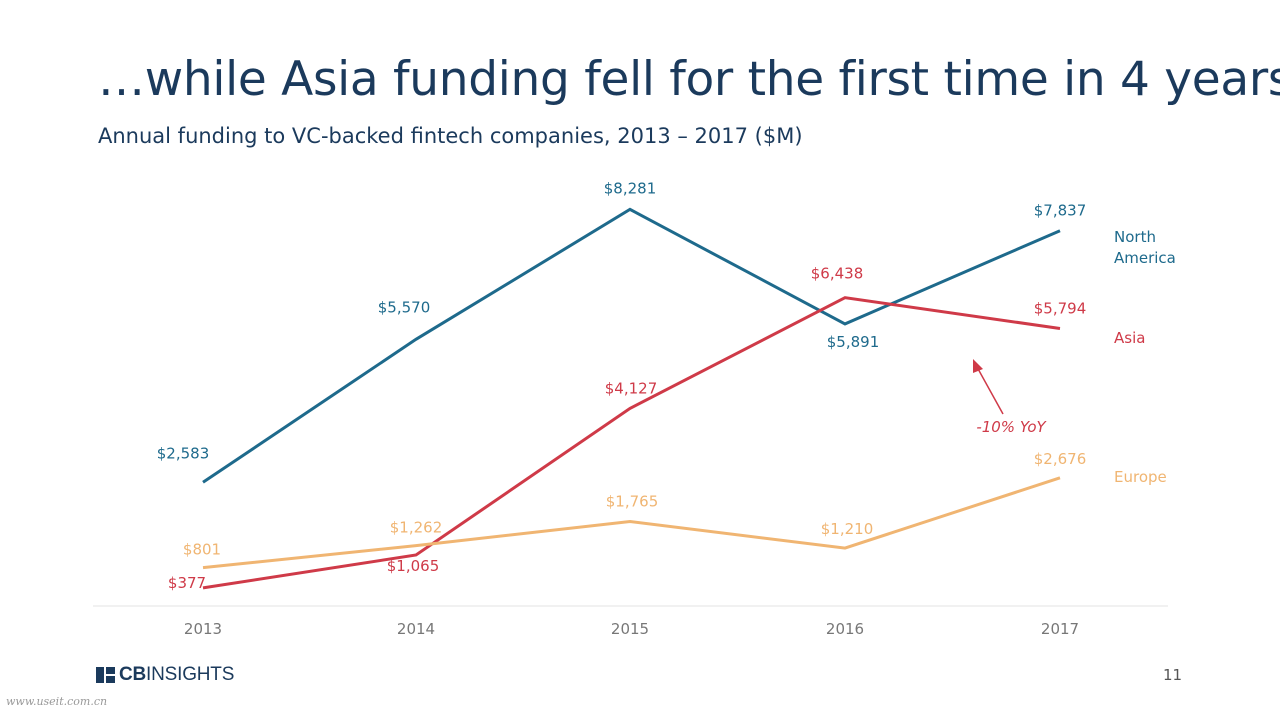 This screenshot has width=1280, height=720. I want to click on north-america-label-2015: $8,281, so click(630, 188).